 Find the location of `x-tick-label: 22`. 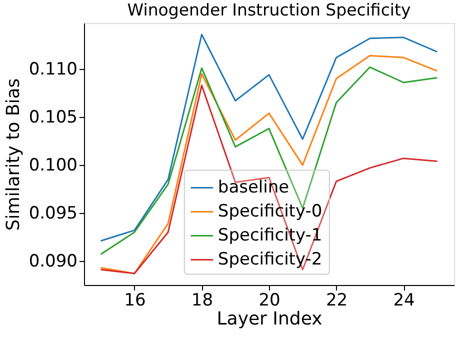

x-tick-label: 22 is located at coordinates (337, 300).